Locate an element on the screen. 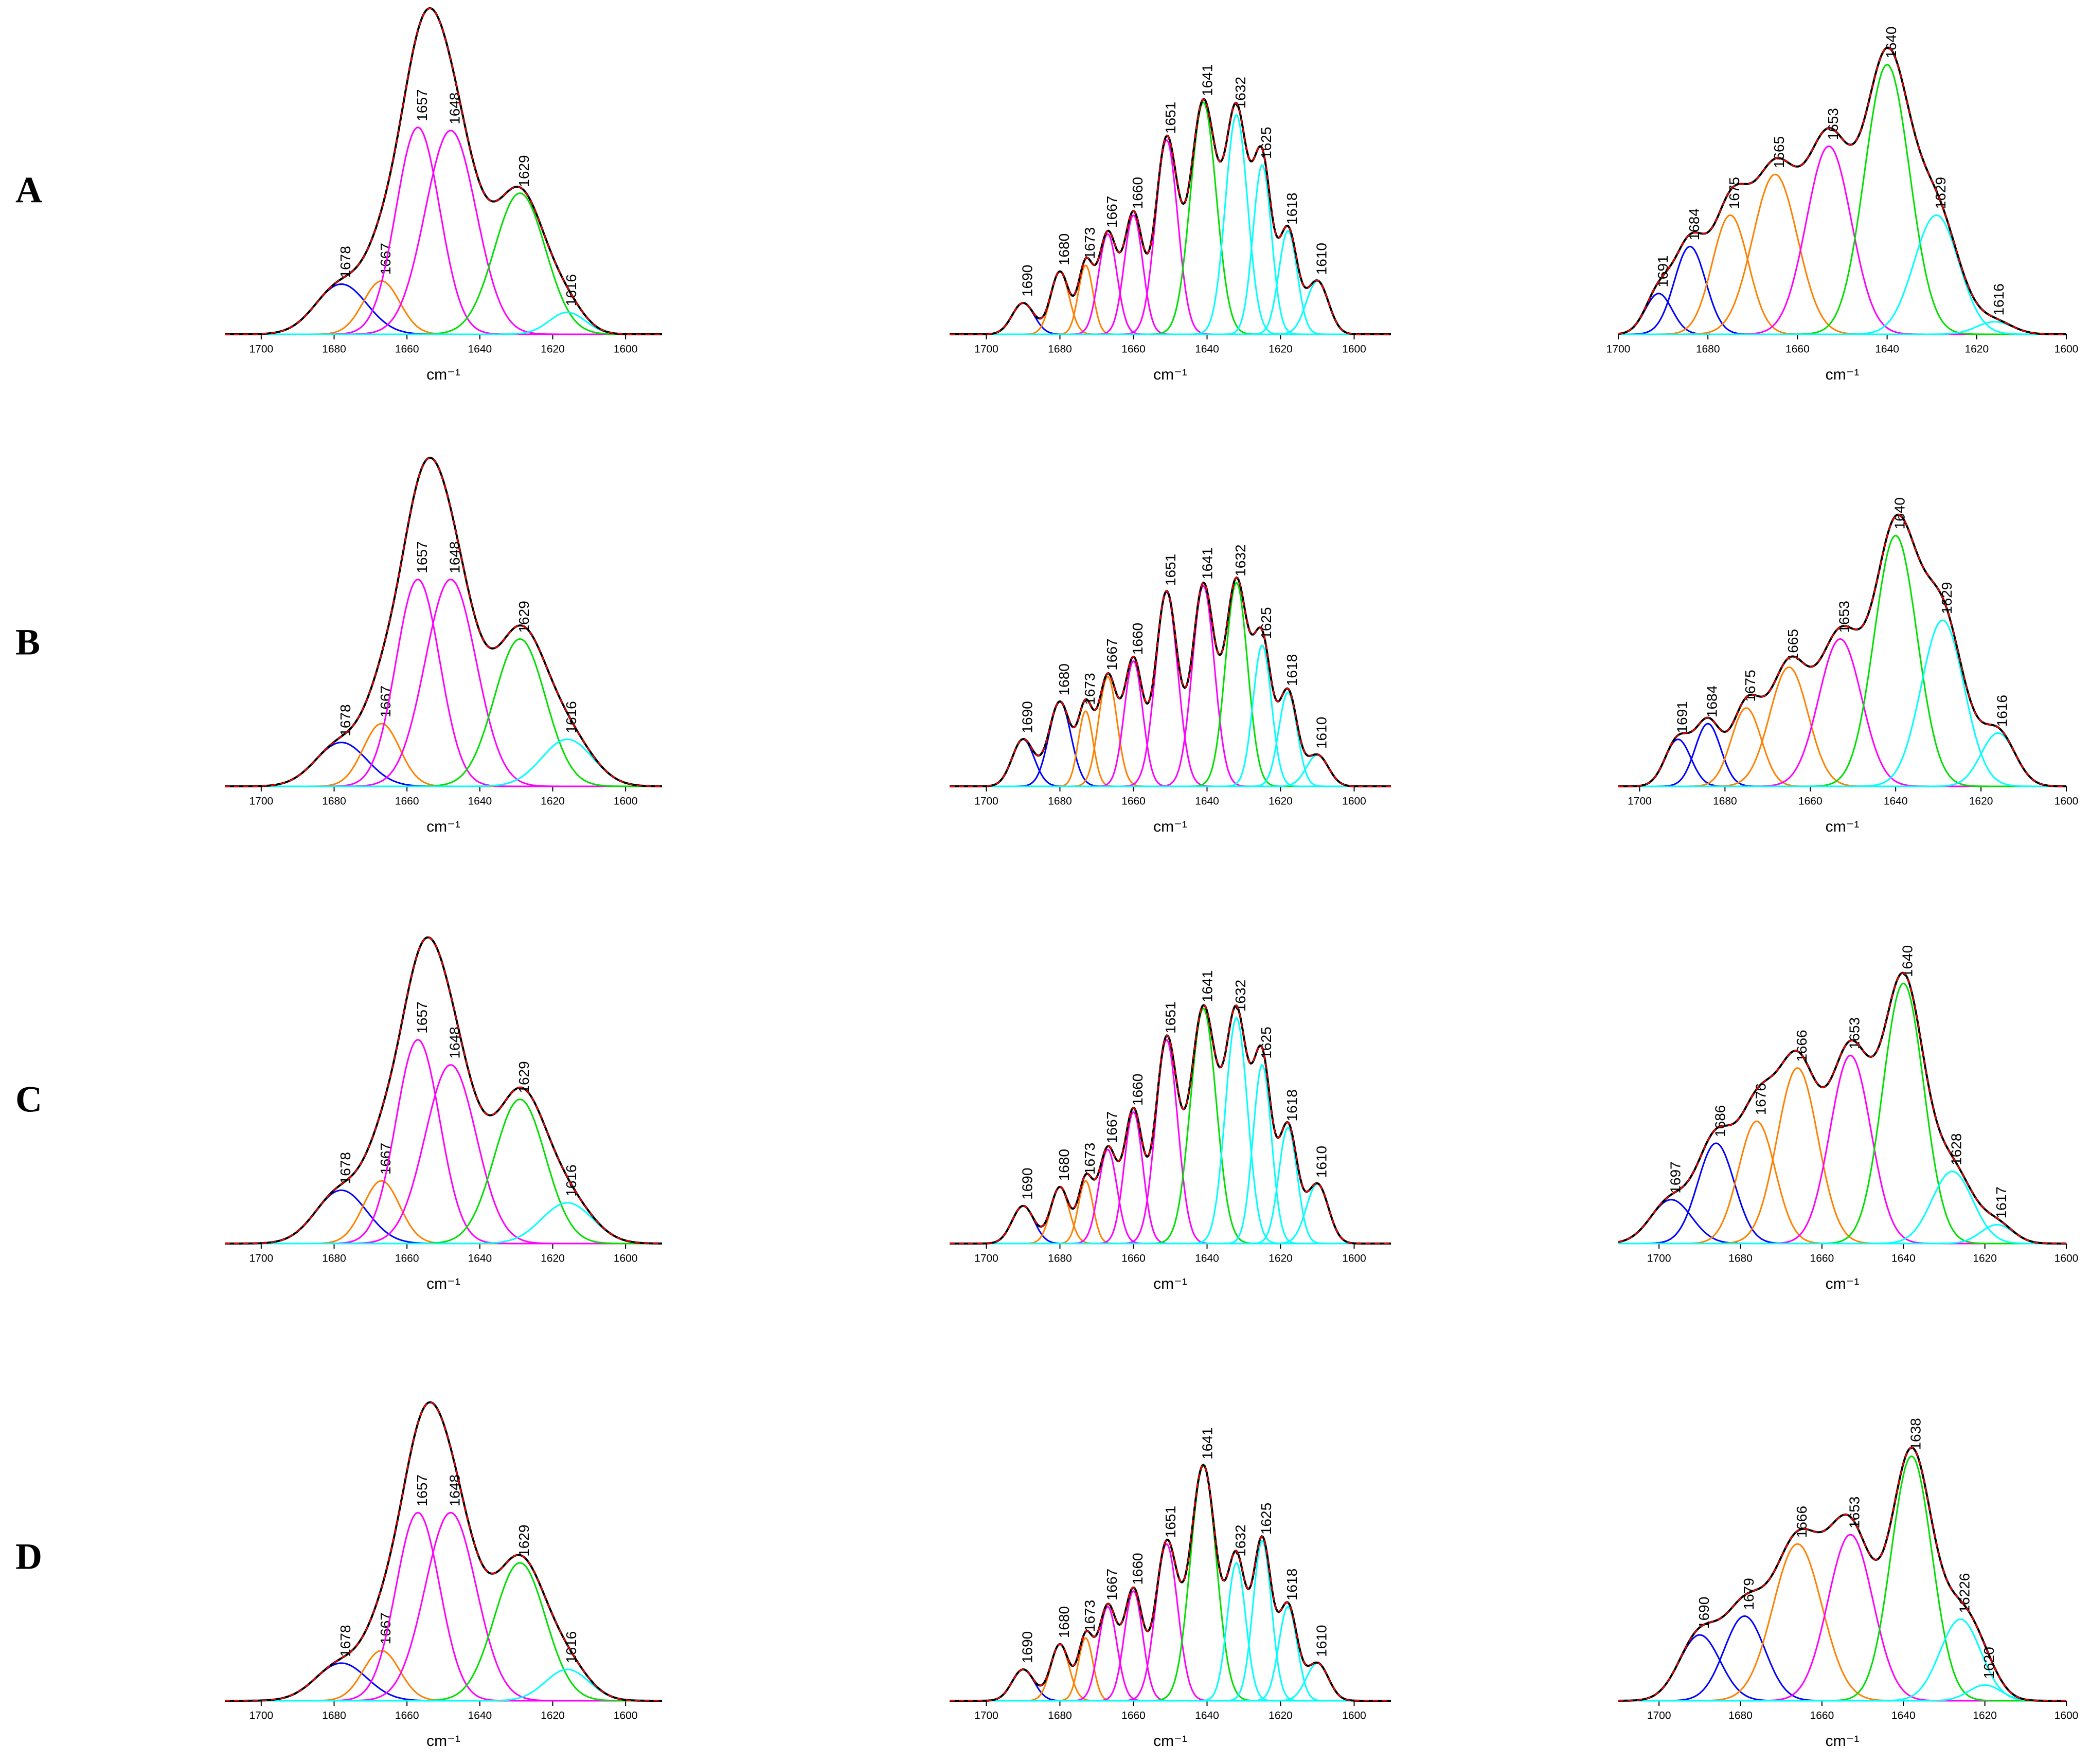  peak-label: 1678 is located at coordinates (345, 1168).